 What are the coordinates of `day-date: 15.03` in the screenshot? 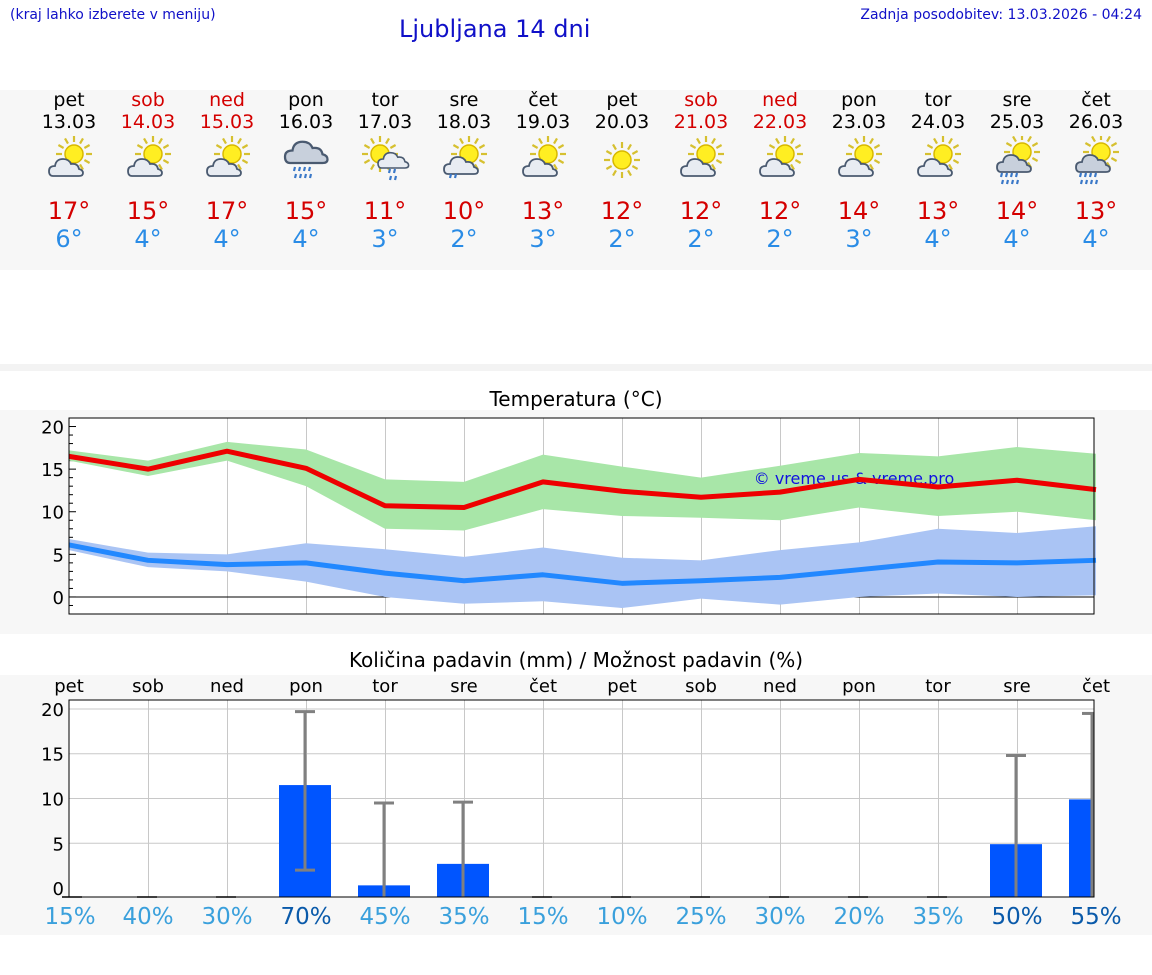 It's located at (227, 122).